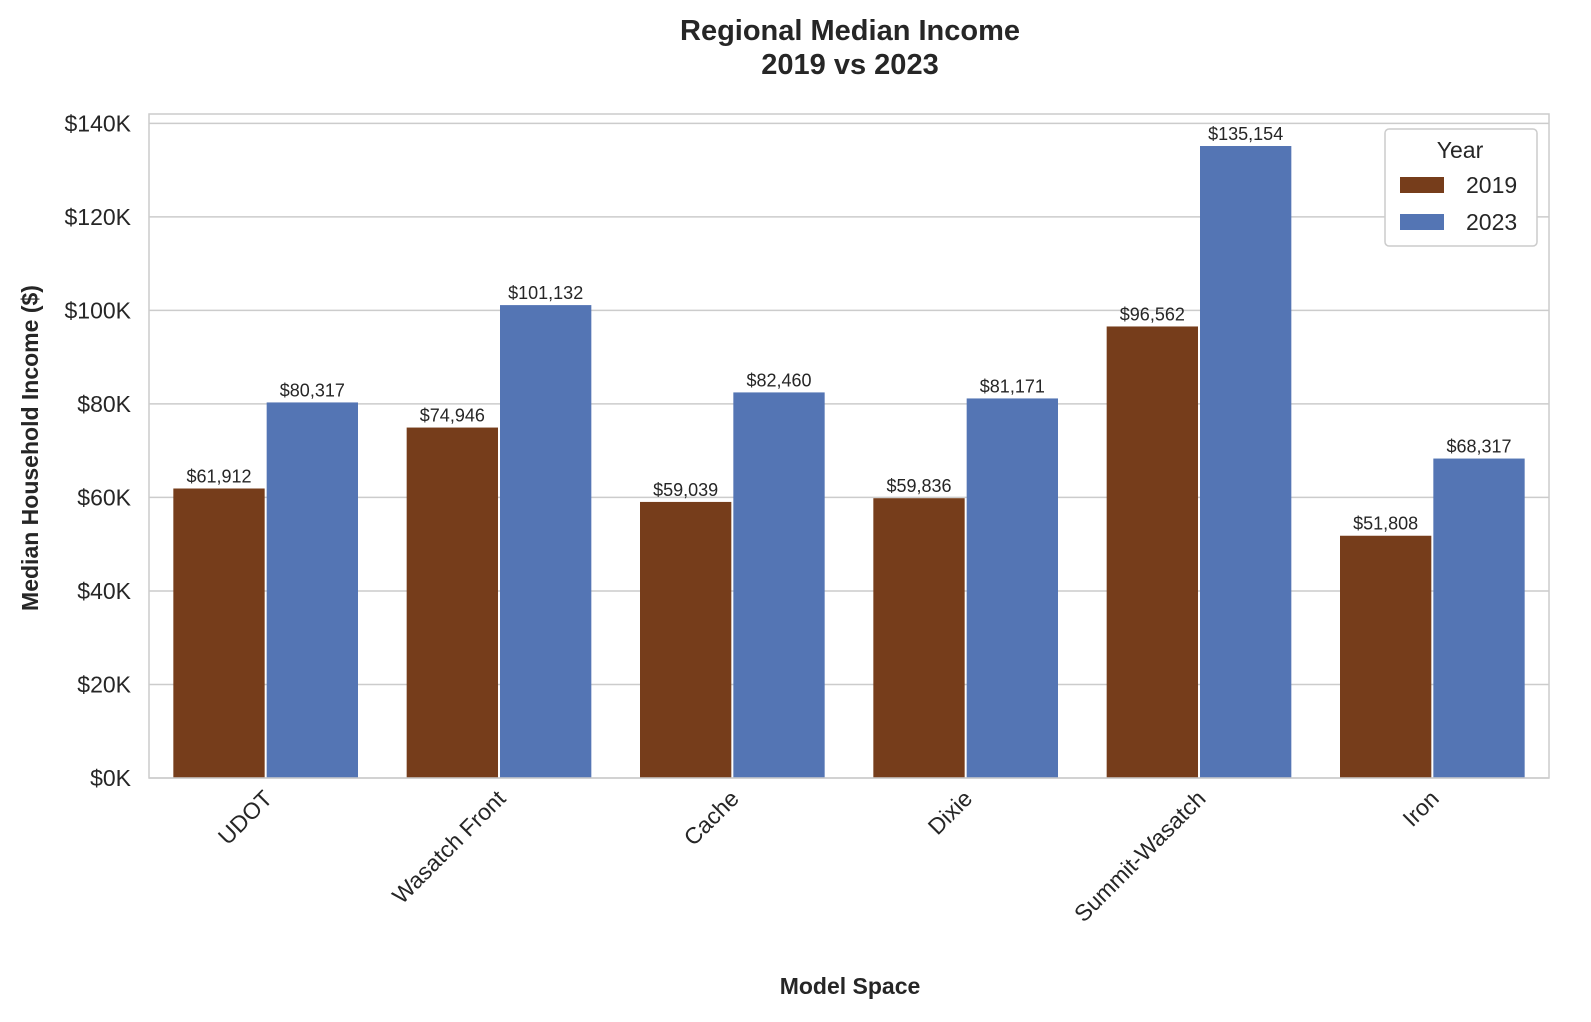  Describe the element at coordinates (104, 684) in the screenshot. I see `y-tick-label: $20K` at that location.